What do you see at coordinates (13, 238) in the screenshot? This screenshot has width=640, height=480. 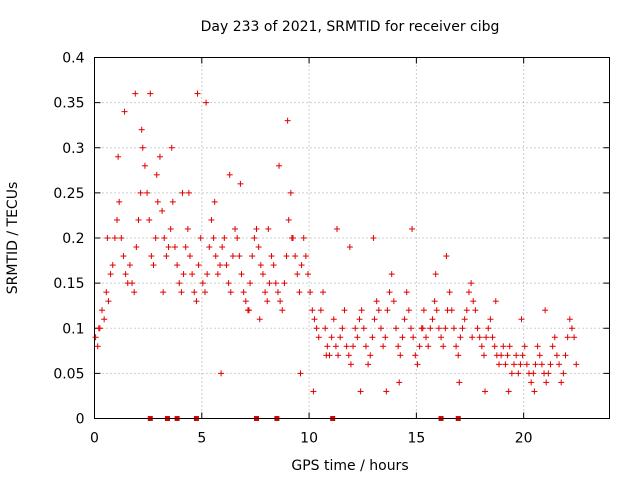 I see `y-axis-label: SRMTID / TECUs` at bounding box center [13, 238].